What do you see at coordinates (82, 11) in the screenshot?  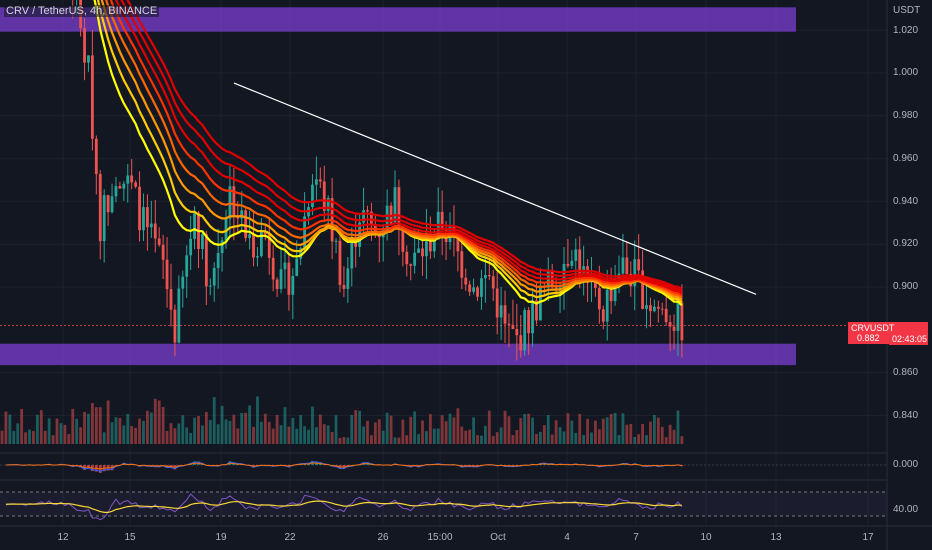 I see `ticker-label: CRV / TetherUS, 4h, BINANCE` at bounding box center [82, 11].